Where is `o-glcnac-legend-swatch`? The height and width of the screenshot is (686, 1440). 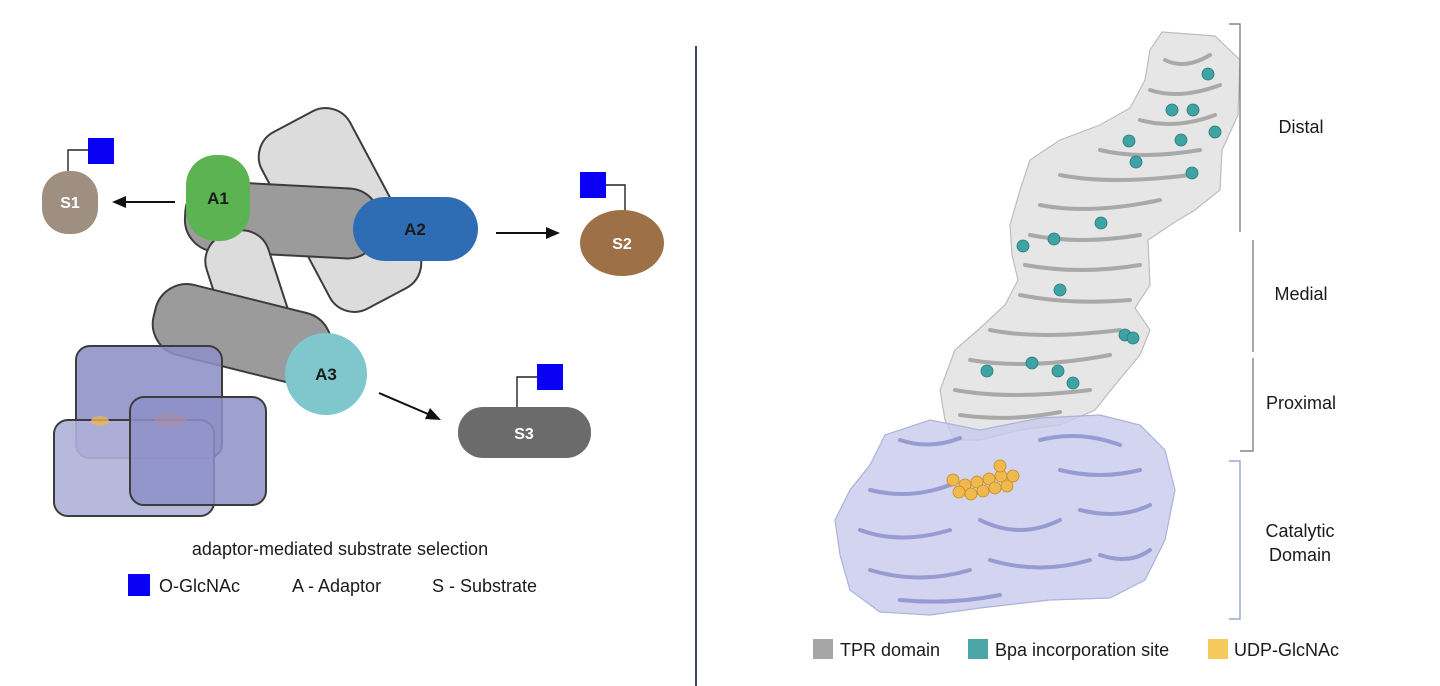
o-glcnac-legend-swatch is located at coordinates (139, 585).